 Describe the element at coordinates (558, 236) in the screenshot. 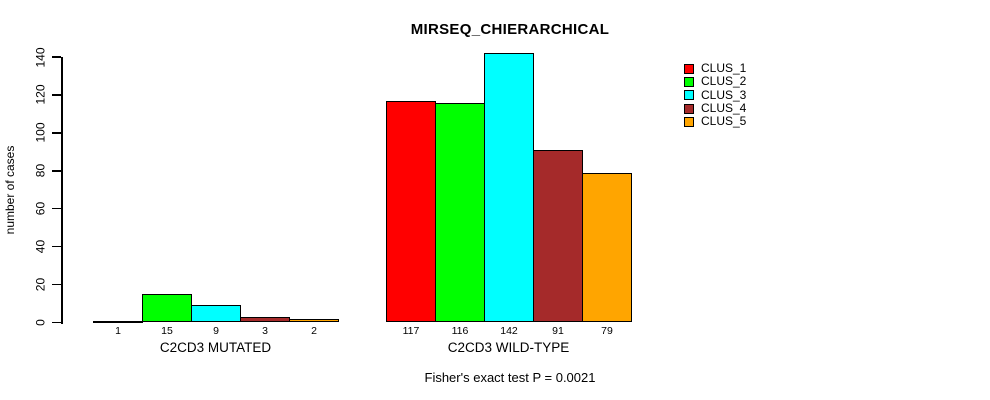

I see `bar-clus_4-group2` at that location.